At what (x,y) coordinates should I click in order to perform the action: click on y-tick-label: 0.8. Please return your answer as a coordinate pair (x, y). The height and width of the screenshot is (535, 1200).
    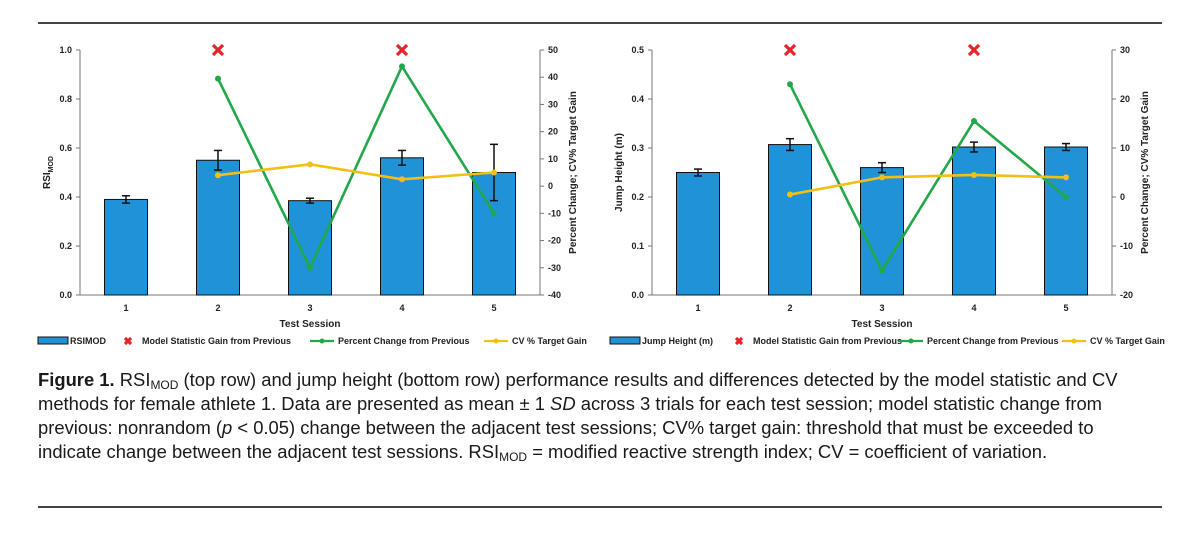
    Looking at the image, I should click on (65, 99).